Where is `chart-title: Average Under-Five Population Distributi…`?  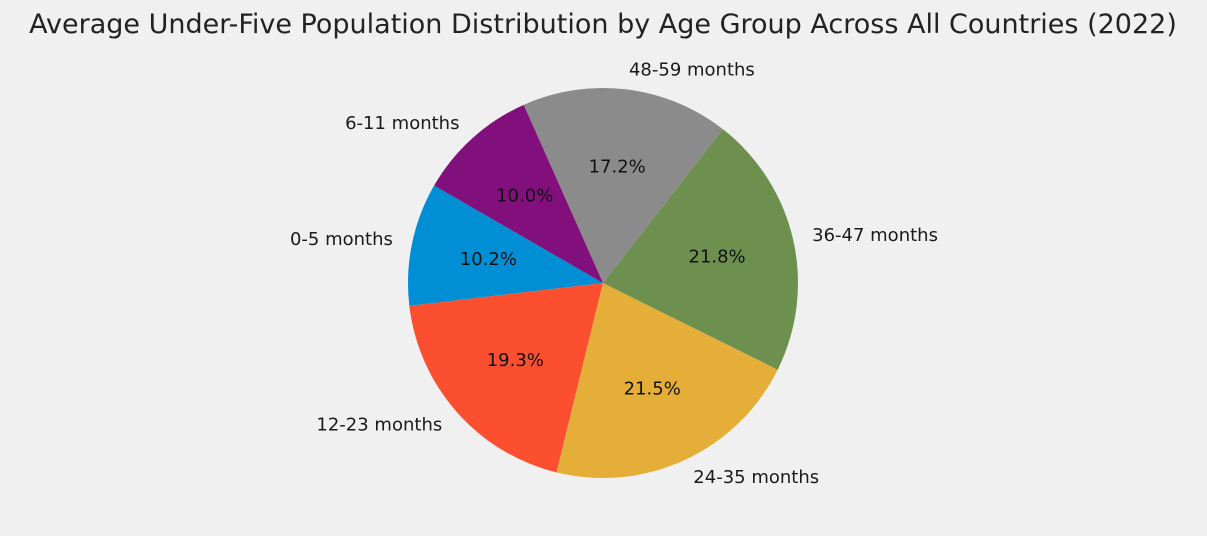
chart-title: Average Under-Five Population Distributi… is located at coordinates (603, 24).